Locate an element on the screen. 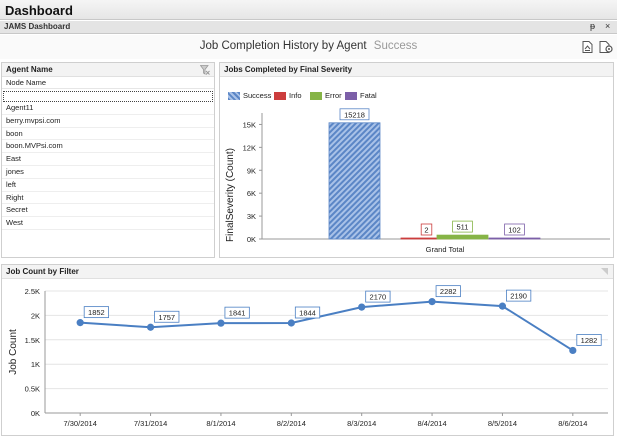 The width and height of the screenshot is (617, 437). severity-bar-success is located at coordinates (354, 181).